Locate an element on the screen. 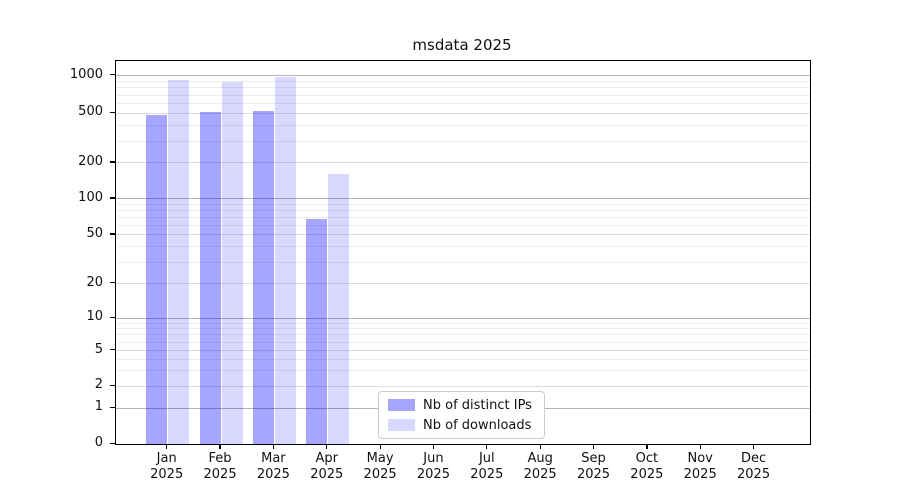 Image resolution: width=900 pixels, height=500 pixels. x-tick-label-jan: Jan 2025 is located at coordinates (167, 467).